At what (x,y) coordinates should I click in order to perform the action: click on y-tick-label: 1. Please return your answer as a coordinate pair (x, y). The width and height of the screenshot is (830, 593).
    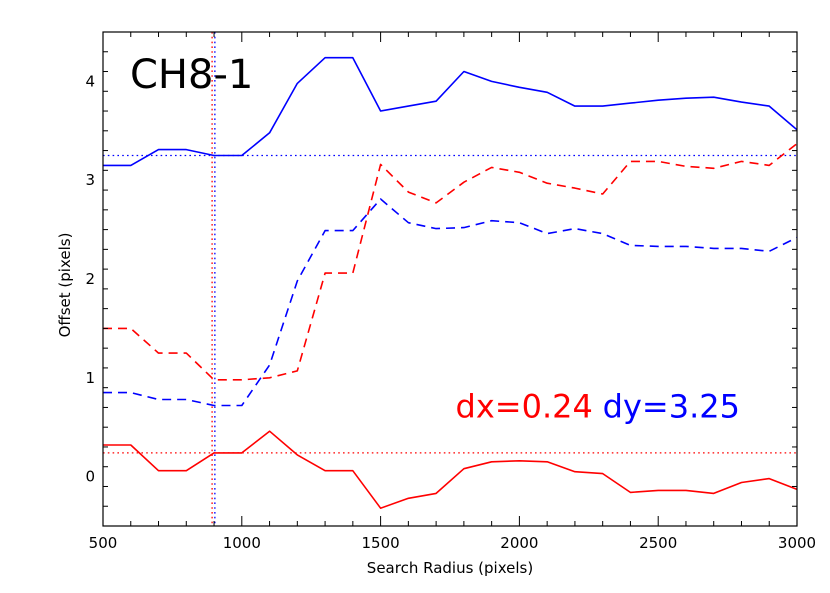
    Looking at the image, I should click on (90, 378).